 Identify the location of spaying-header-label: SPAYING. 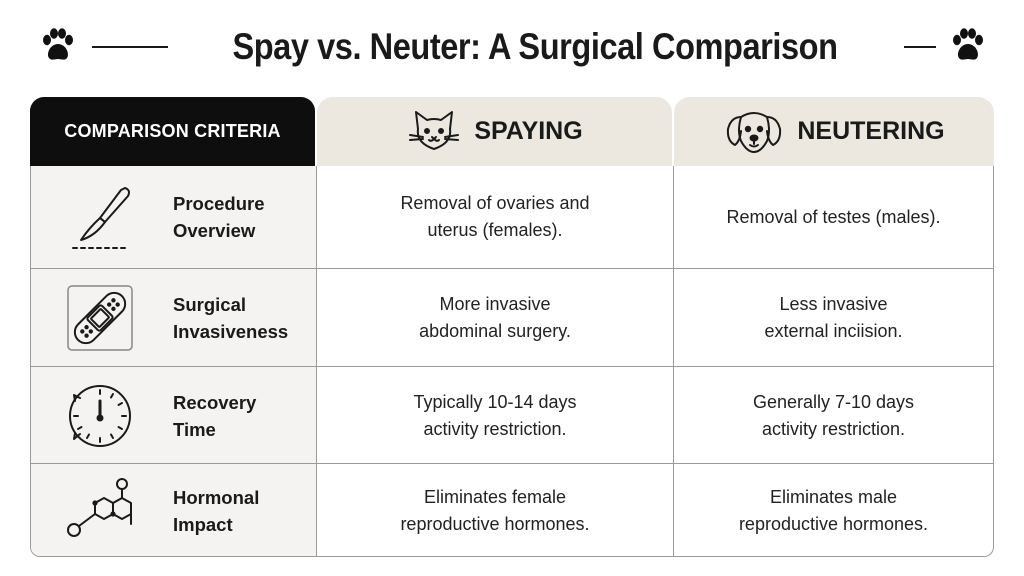
(528, 131).